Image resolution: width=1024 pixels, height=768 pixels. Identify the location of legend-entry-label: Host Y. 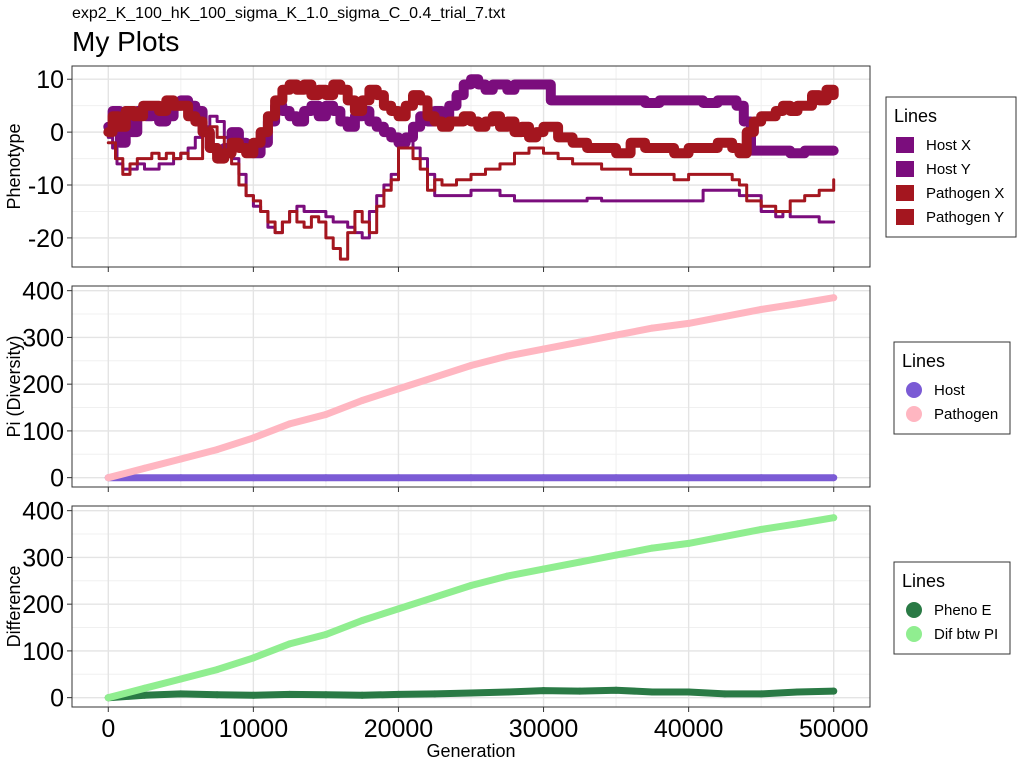
(948, 169).